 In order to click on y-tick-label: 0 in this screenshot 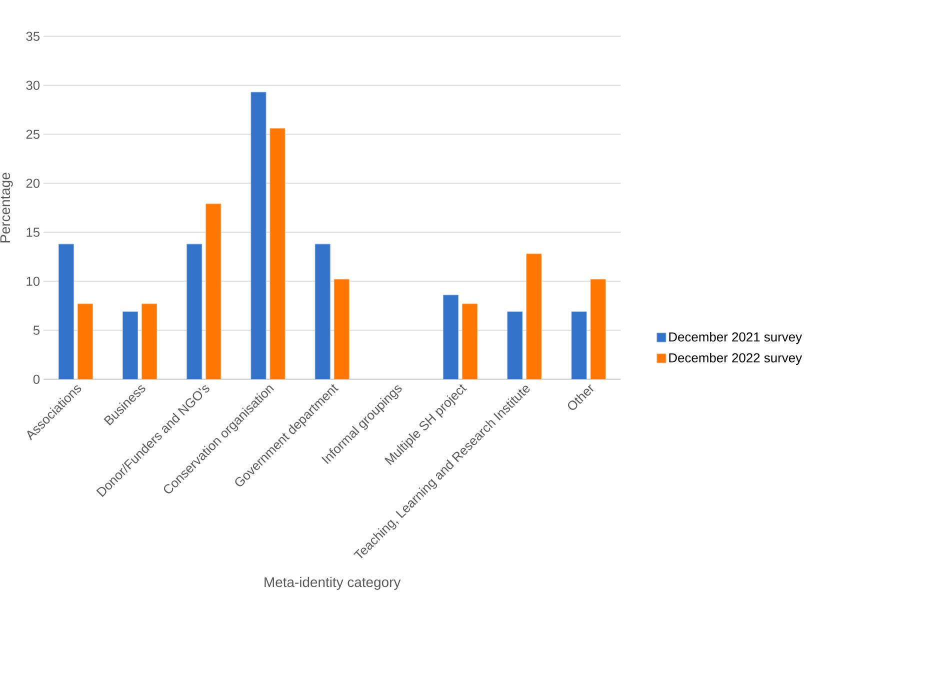, I will do `click(36, 379)`.